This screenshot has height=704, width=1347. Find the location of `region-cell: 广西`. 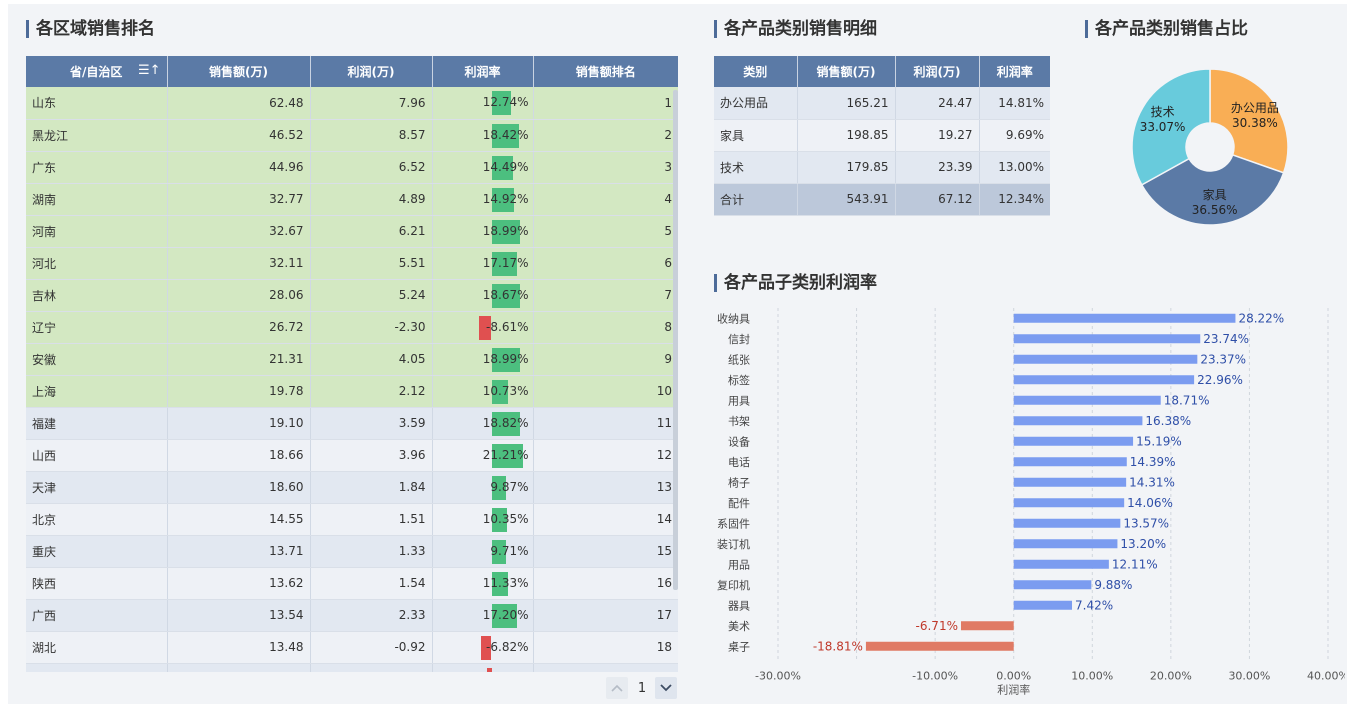

region-cell: 广西 is located at coordinates (97, 615).